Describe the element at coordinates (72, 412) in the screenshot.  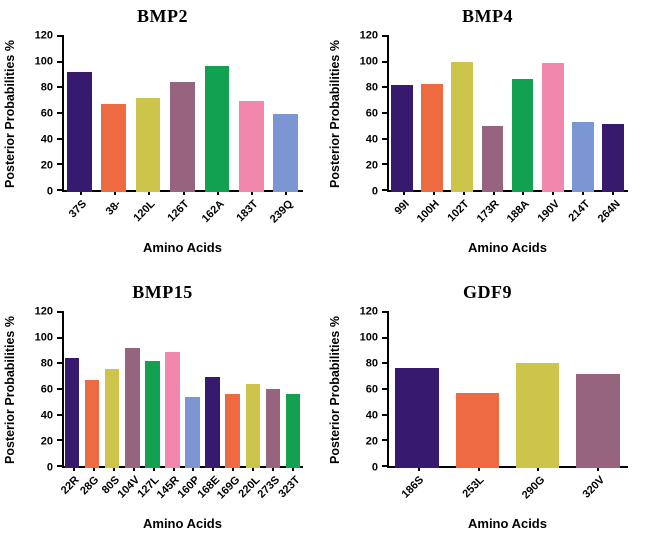
I see `bar-22R` at that location.